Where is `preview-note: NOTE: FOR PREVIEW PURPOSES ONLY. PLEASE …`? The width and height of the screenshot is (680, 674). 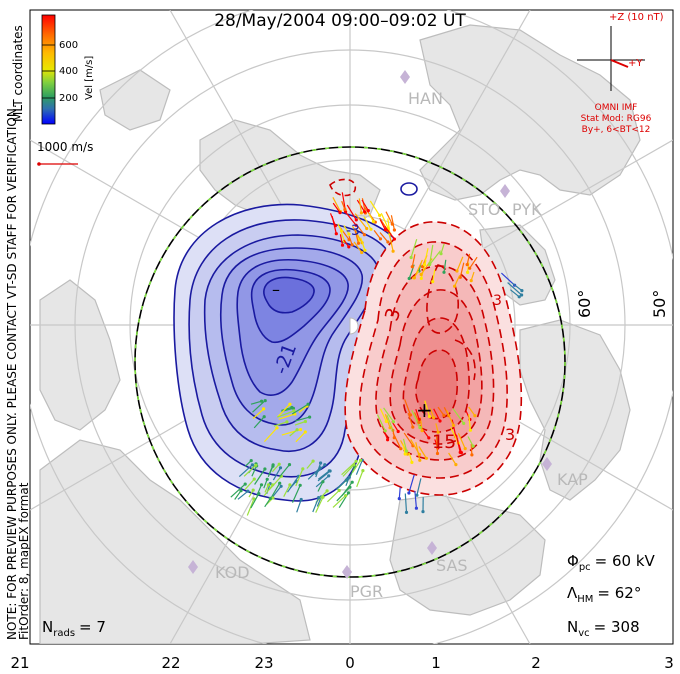 preview-note: NOTE: FOR PREVIEW PURPOSES ONLY. PLEASE … is located at coordinates (12, 372).